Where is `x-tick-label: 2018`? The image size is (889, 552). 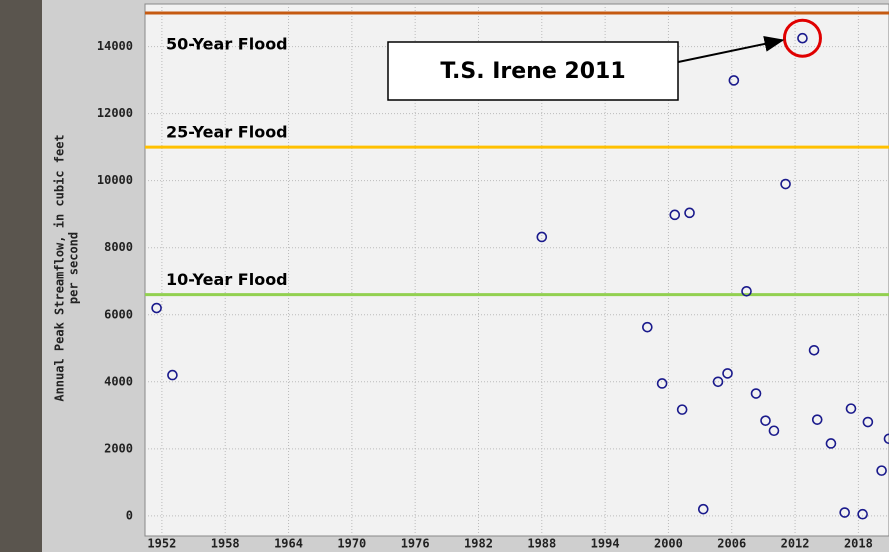
x-tick-label: 2018 is located at coordinates (858, 544).